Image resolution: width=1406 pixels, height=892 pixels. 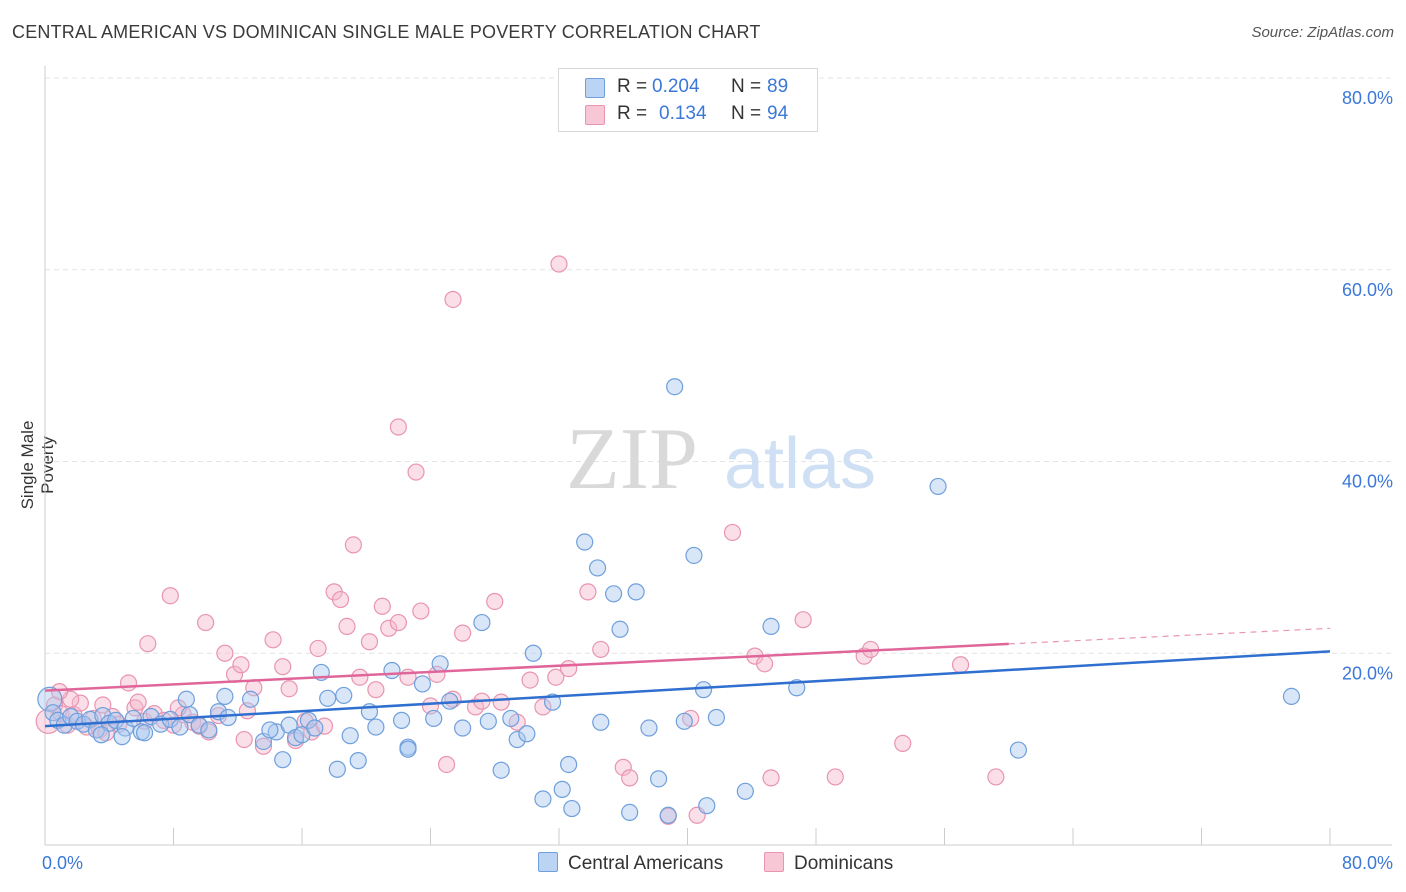 What do you see at coordinates (800, 464) in the screenshot?
I see `watermark-atlas: atlas` at bounding box center [800, 464].